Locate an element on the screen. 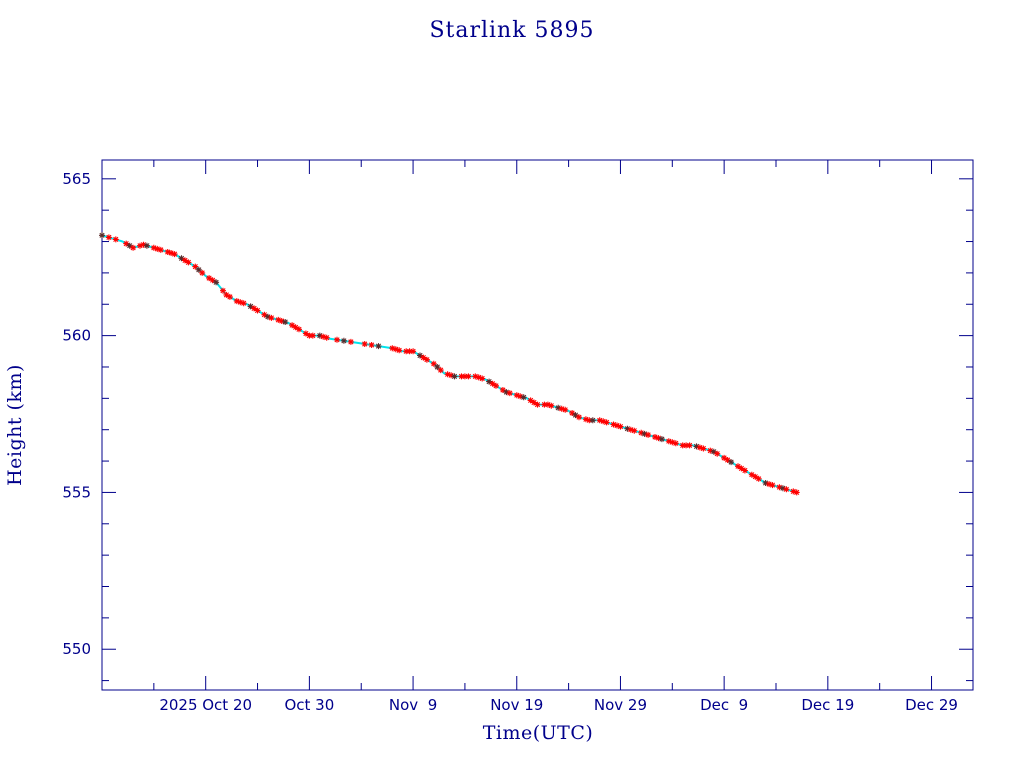 This screenshot has height=768, width=1024. x-tick-label: 2025 Oct 20 is located at coordinates (205, 705).